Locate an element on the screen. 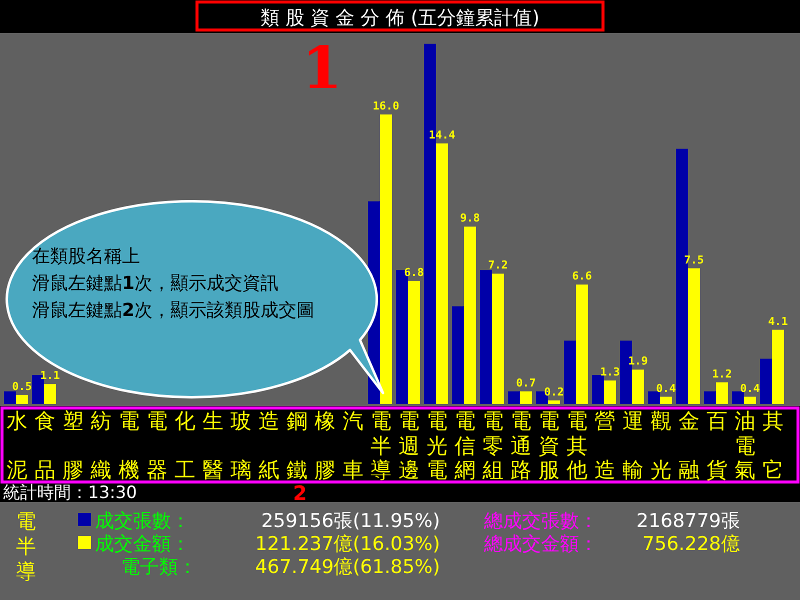 The height and width of the screenshot is (600, 800). legend-label: 成交金額： is located at coordinates (142, 544).